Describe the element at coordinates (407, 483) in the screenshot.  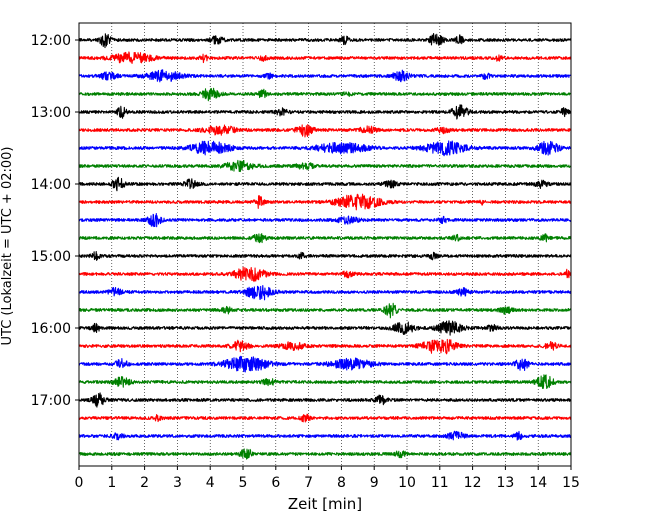
I see `x-tick-label: 10` at that location.